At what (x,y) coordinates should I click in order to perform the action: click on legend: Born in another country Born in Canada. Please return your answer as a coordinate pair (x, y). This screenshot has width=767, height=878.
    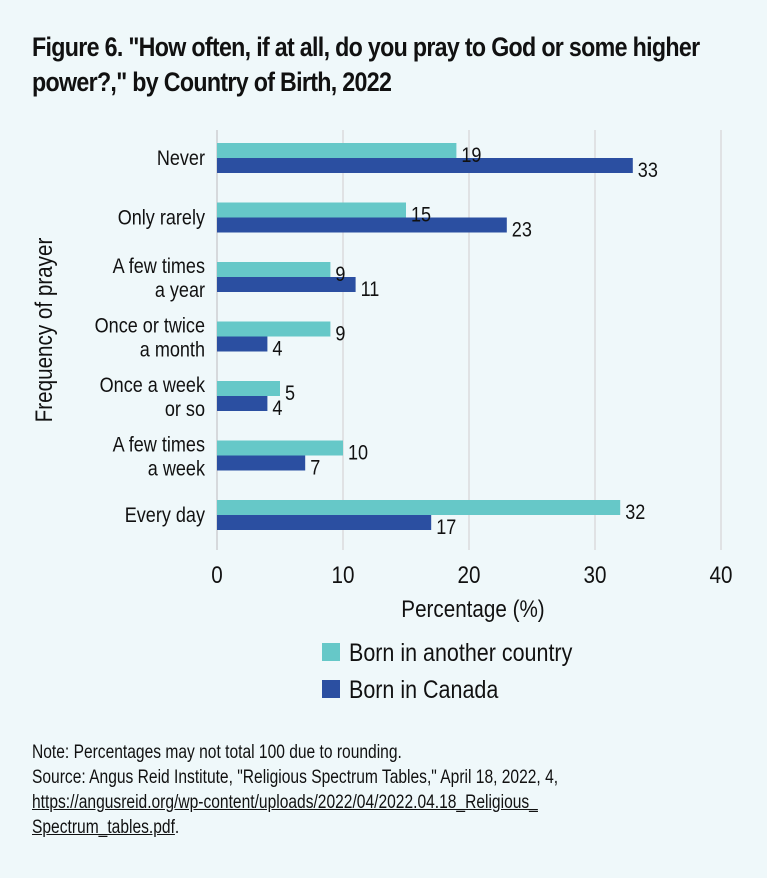
    Looking at the image, I should click on (447, 670).